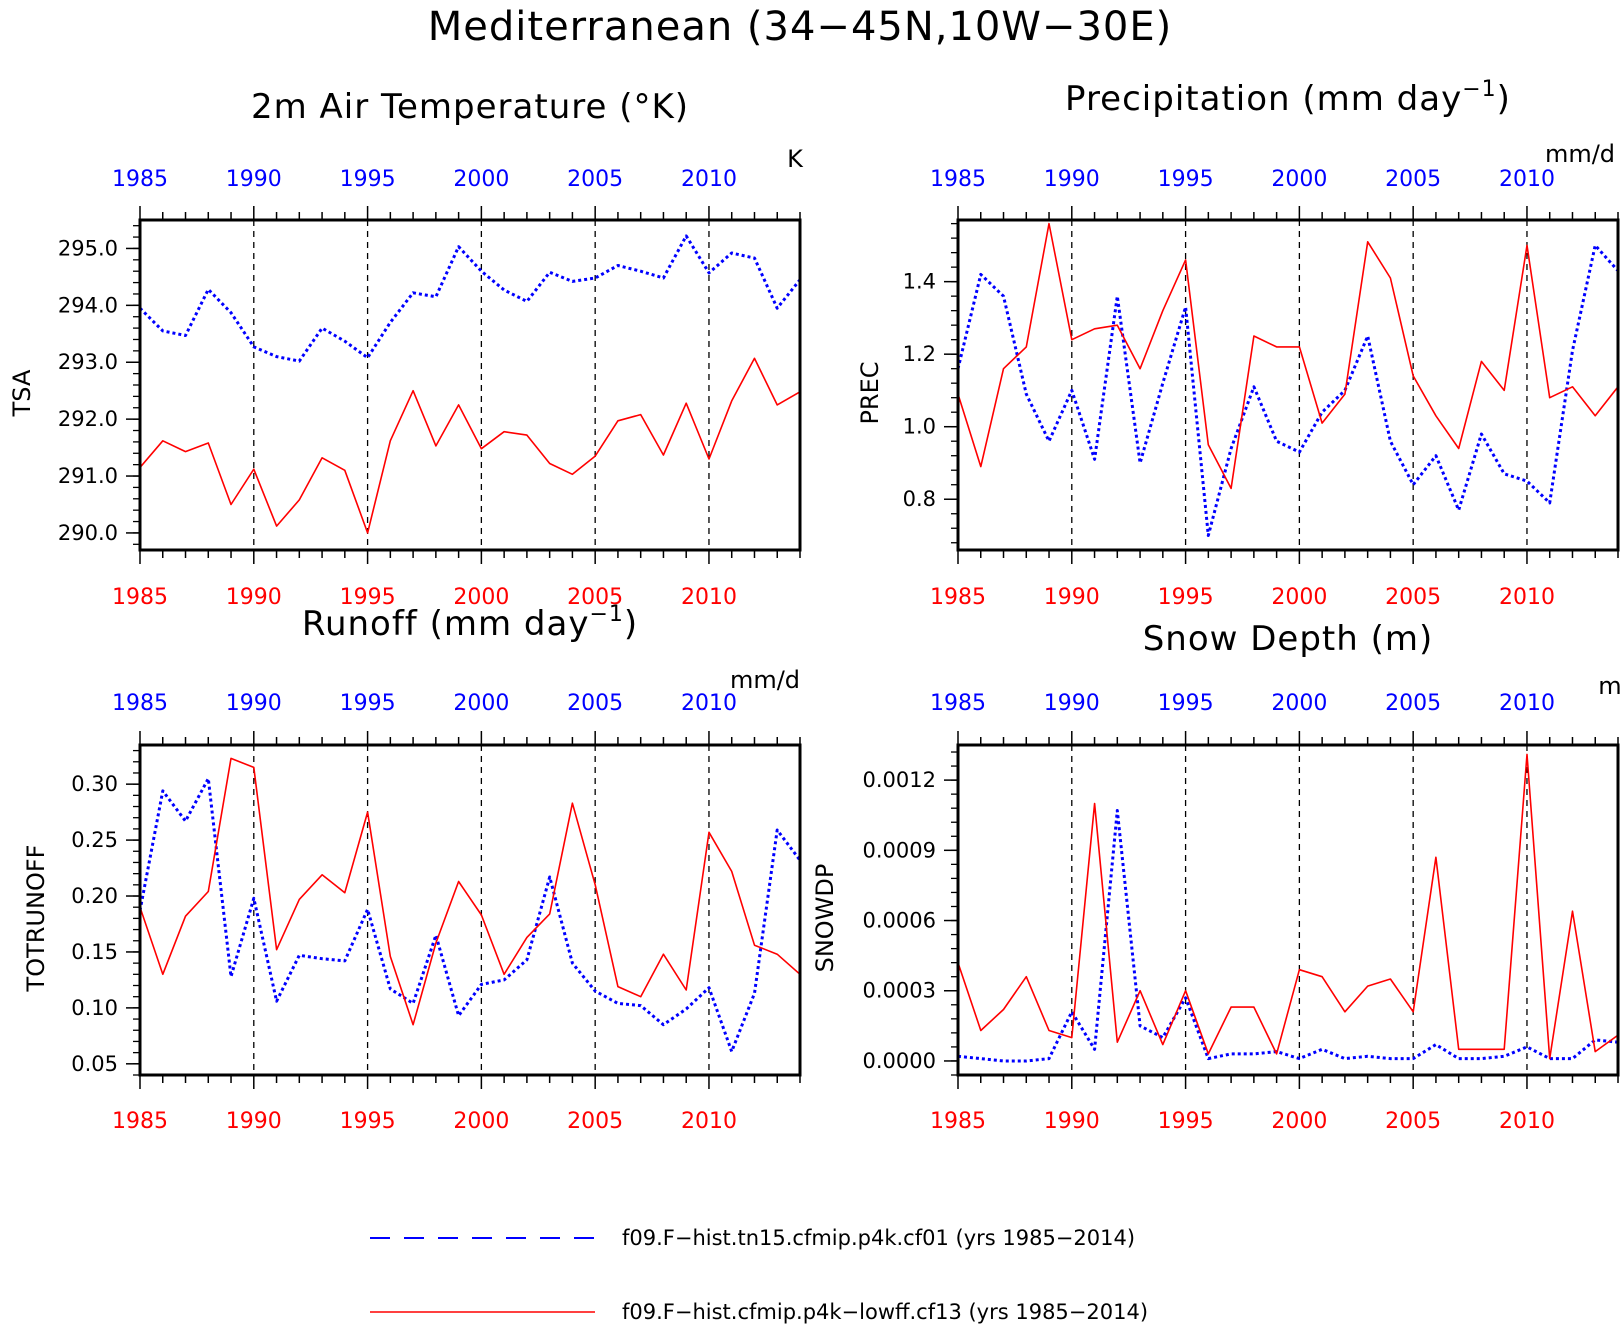  What do you see at coordinates (800, 27) in the screenshot?
I see `figure-title: Mediterranean (34−45N,10W−30E)` at bounding box center [800, 27].